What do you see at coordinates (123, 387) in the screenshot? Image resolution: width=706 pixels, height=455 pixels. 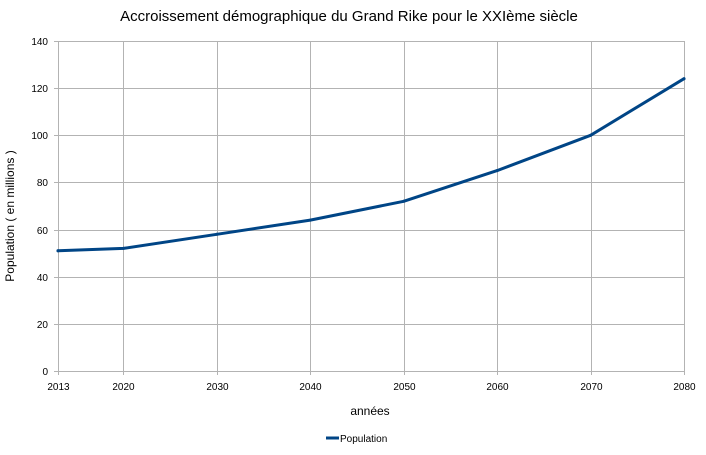 I see `x-tick-label-2020: 2020` at bounding box center [123, 387].